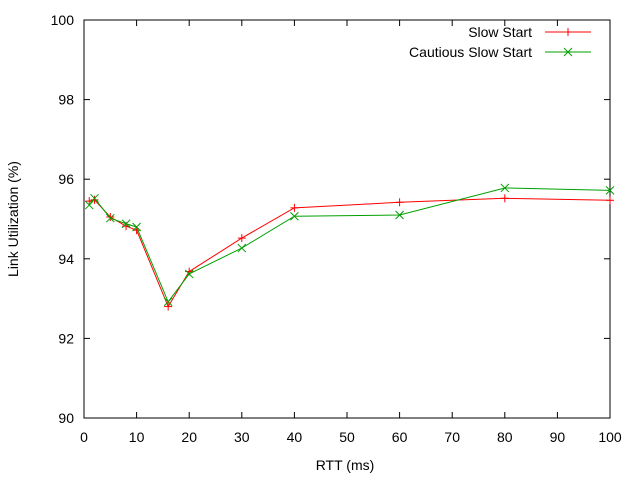 Image resolution: width=640 pixels, height=480 pixels. What do you see at coordinates (66, 418) in the screenshot?
I see `y-tick-label: 90` at bounding box center [66, 418].